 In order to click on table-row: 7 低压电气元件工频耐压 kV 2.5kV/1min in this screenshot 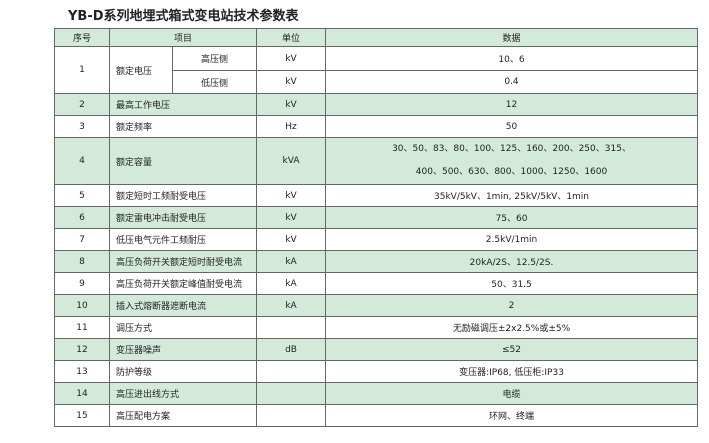, I will do `click(376, 239)`.